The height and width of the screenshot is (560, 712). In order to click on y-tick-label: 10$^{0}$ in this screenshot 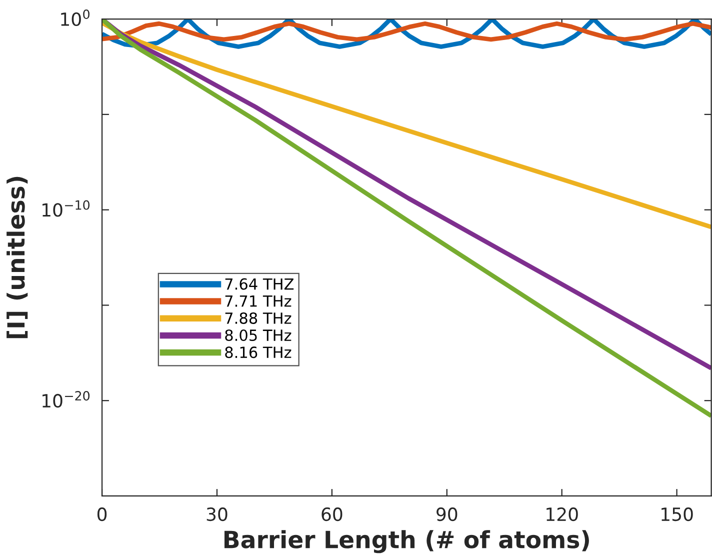, I will do `click(75, 17)`.